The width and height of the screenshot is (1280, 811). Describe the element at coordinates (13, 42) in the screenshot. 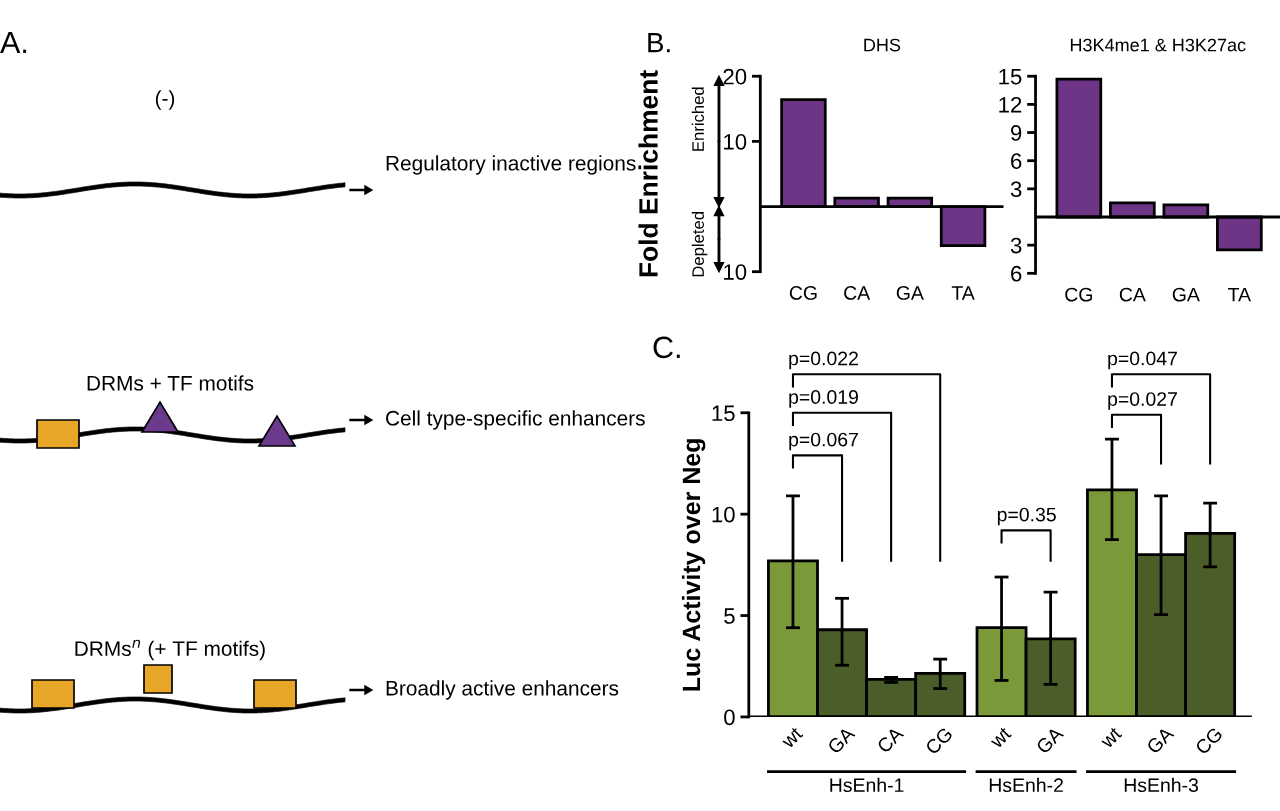

I see `text: A.` at that location.